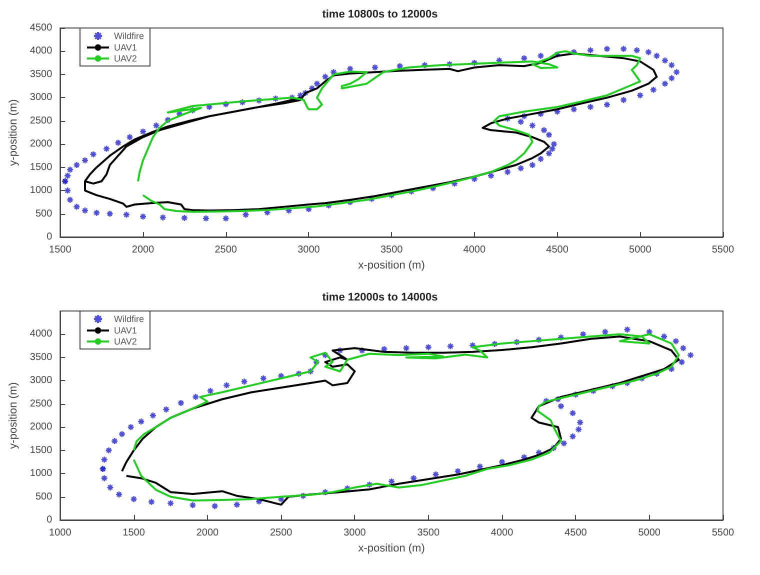  I want to click on y-tick-label: 4500, so click(41, 28).